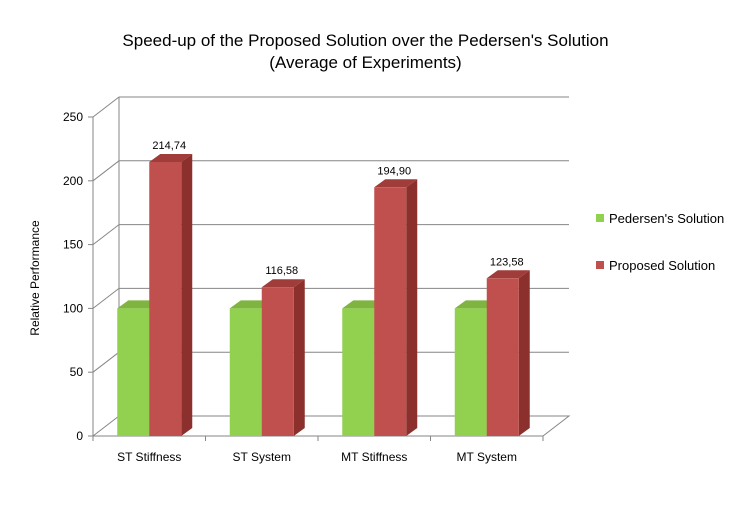 The height and width of the screenshot is (519, 731). What do you see at coordinates (374, 457) in the screenshot?
I see `x-tick-label: MT Stiffness` at bounding box center [374, 457].